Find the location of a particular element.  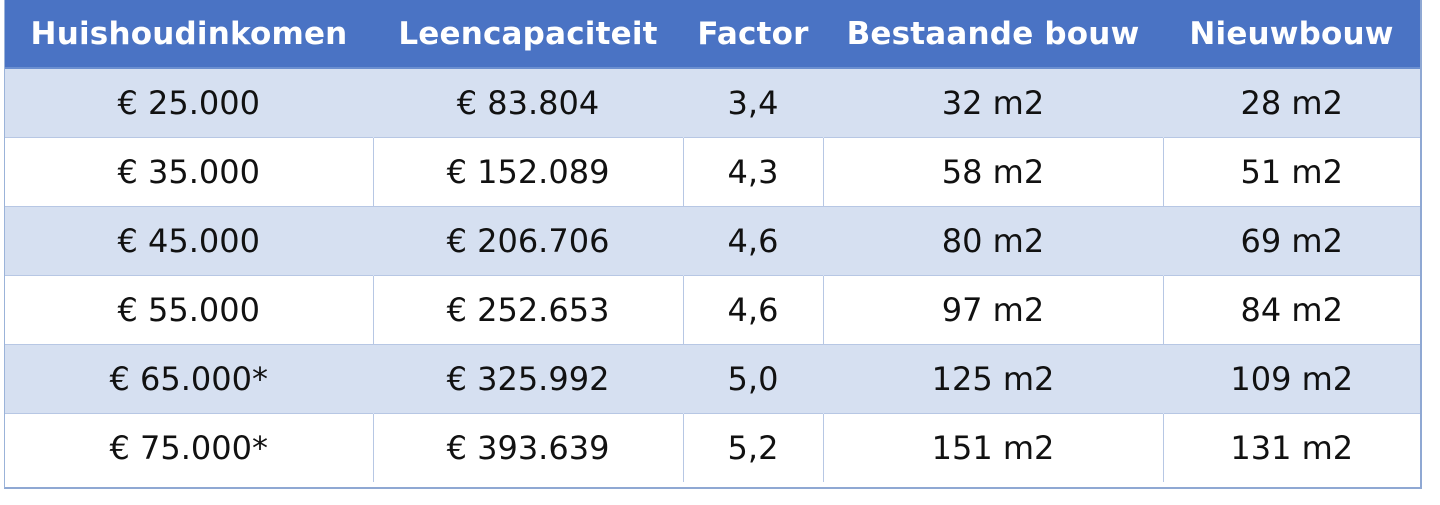

cell-factor: 3,4 is located at coordinates (752, 102).